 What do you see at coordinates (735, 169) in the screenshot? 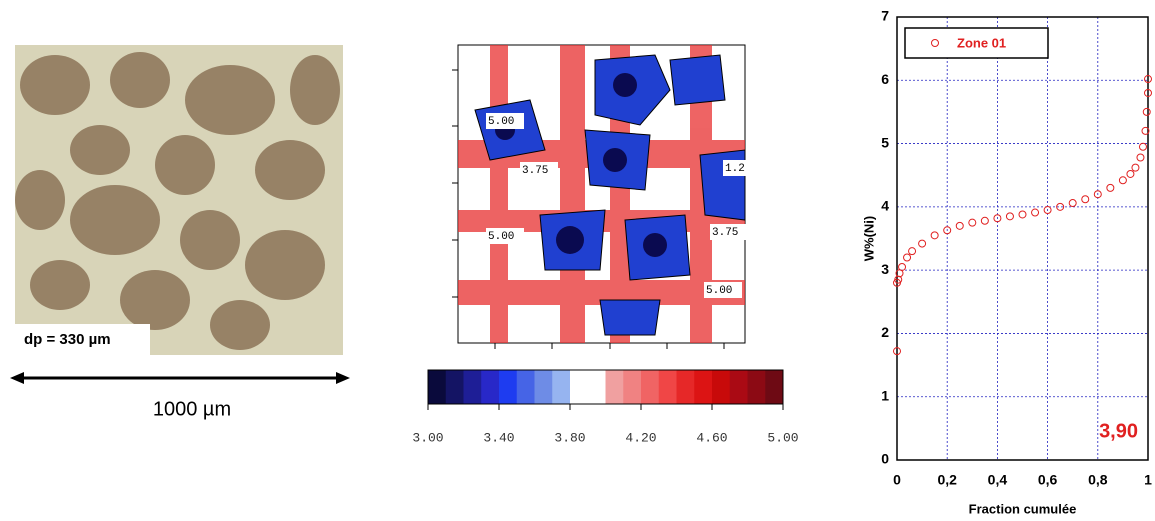
I see `contour-label: 1.2` at bounding box center [735, 169].